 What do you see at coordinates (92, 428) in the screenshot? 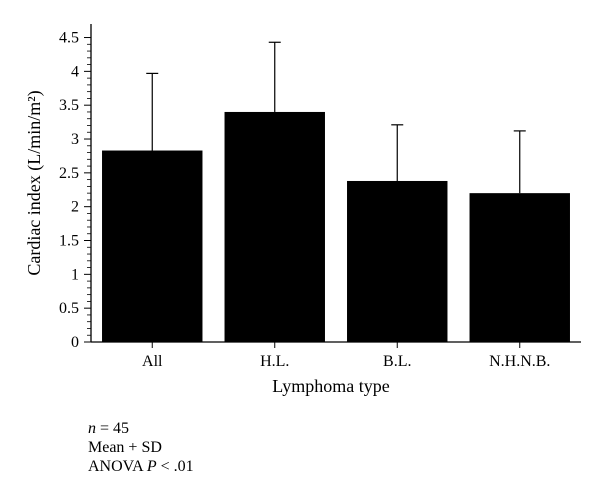
I see `n-symbol: n` at bounding box center [92, 428].